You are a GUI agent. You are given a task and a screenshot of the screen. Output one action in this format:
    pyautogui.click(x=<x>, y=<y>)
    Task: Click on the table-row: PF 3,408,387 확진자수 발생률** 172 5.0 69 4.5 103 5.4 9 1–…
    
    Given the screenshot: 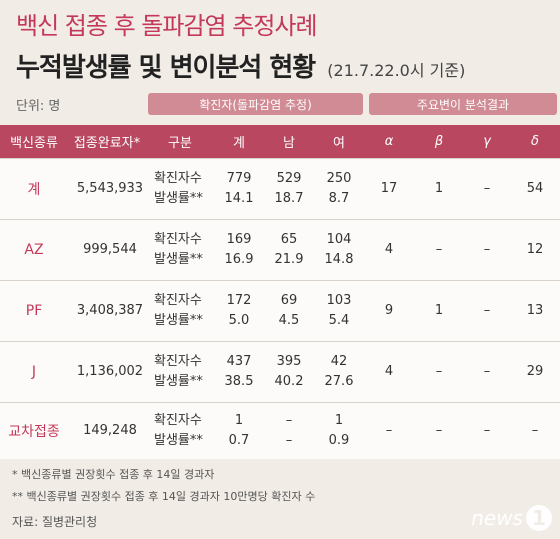 What is the action you would take?
    pyautogui.click(x=280, y=310)
    